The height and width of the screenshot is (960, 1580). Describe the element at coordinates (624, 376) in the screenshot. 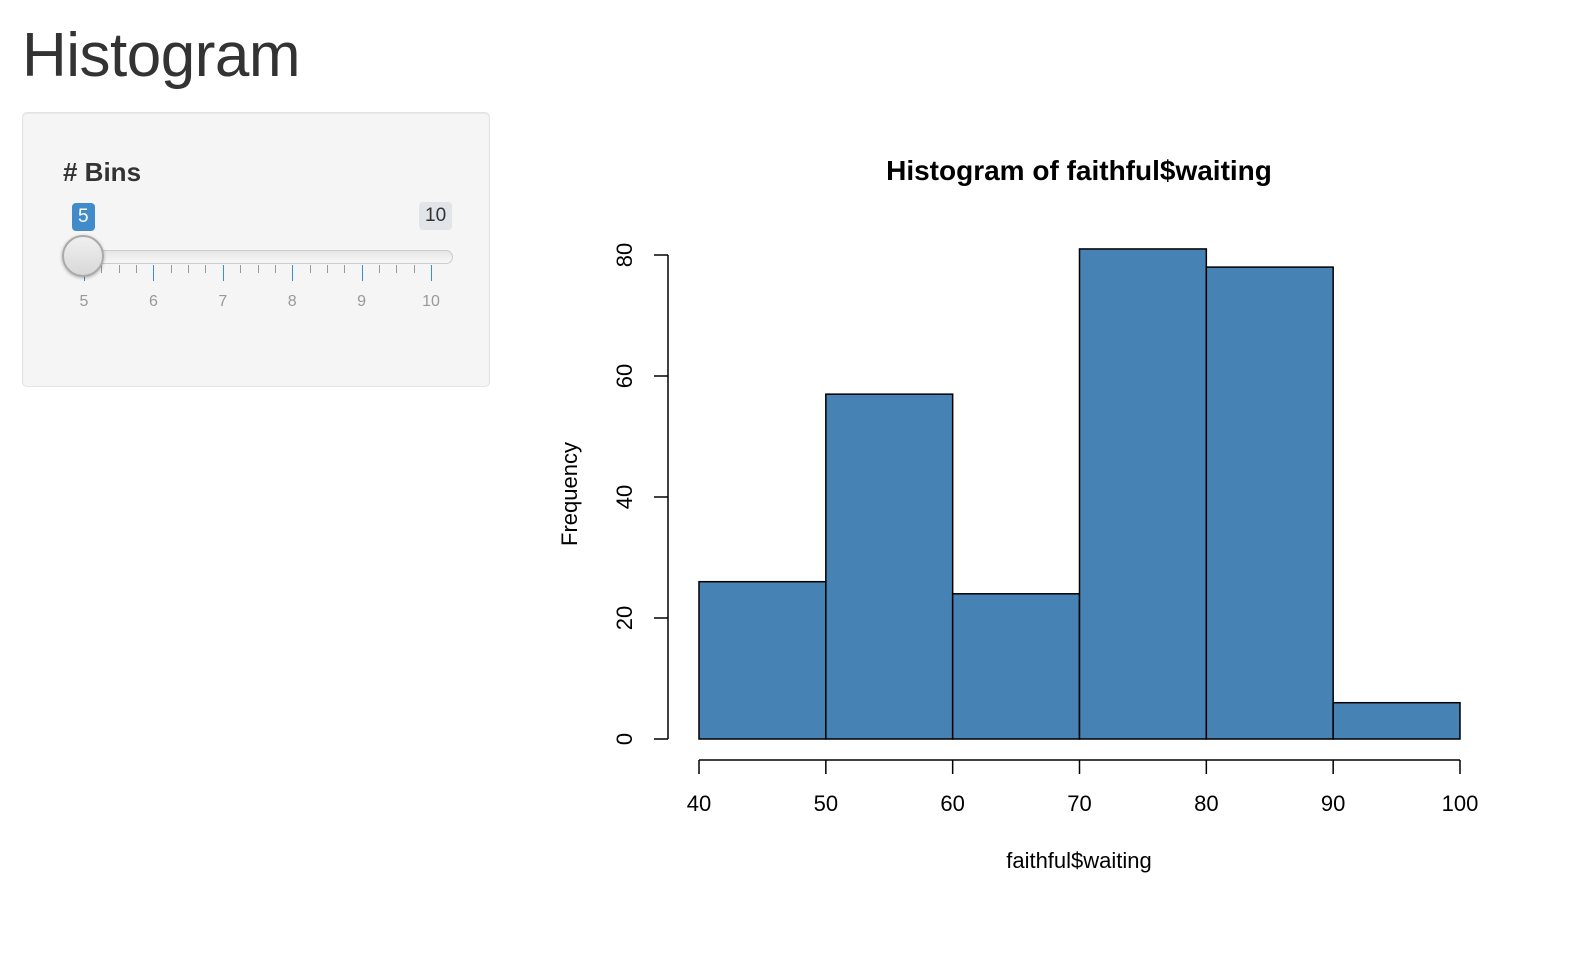

I see `y-tick-label: 60` at that location.